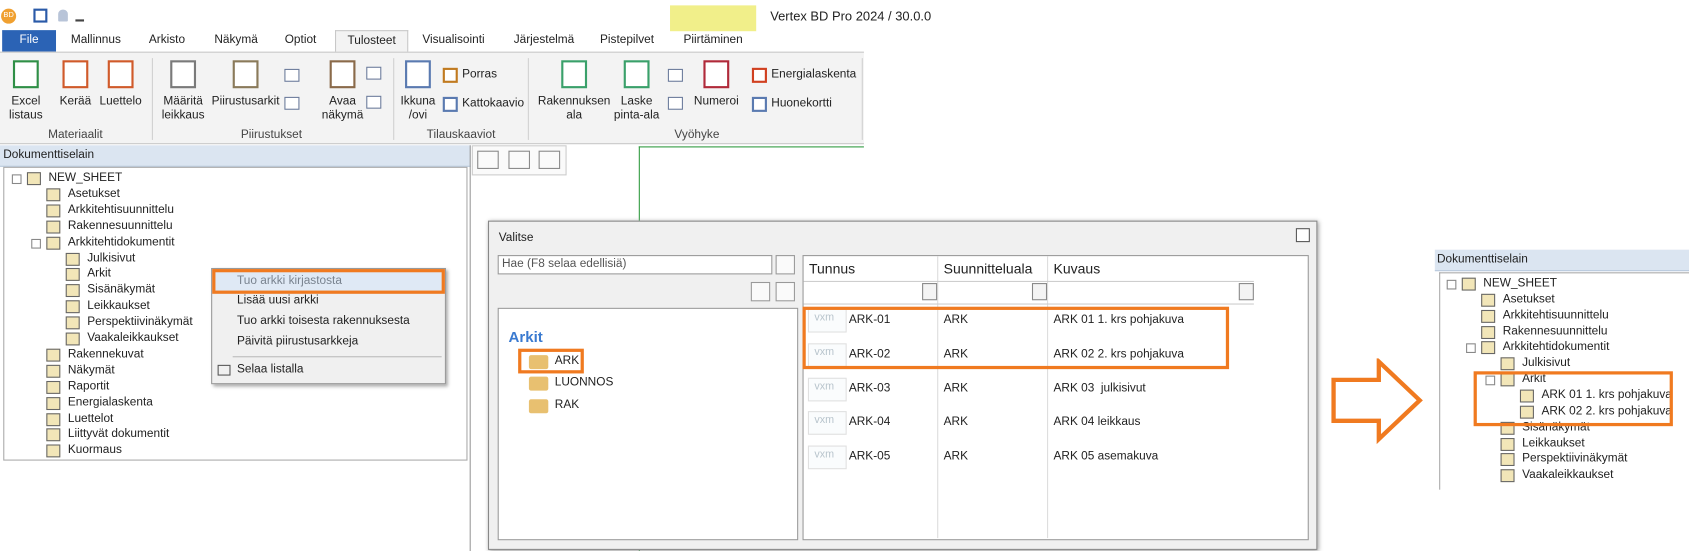 This screenshot has width=1689, height=551. Describe the element at coordinates (110, 402) in the screenshot. I see `tree-item: Energialaskenta` at that location.